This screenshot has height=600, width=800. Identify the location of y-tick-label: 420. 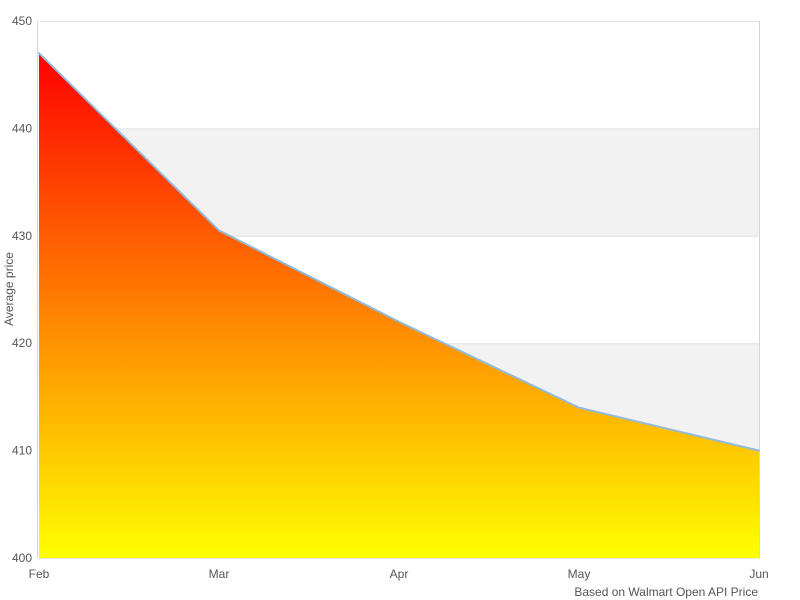
(22, 343).